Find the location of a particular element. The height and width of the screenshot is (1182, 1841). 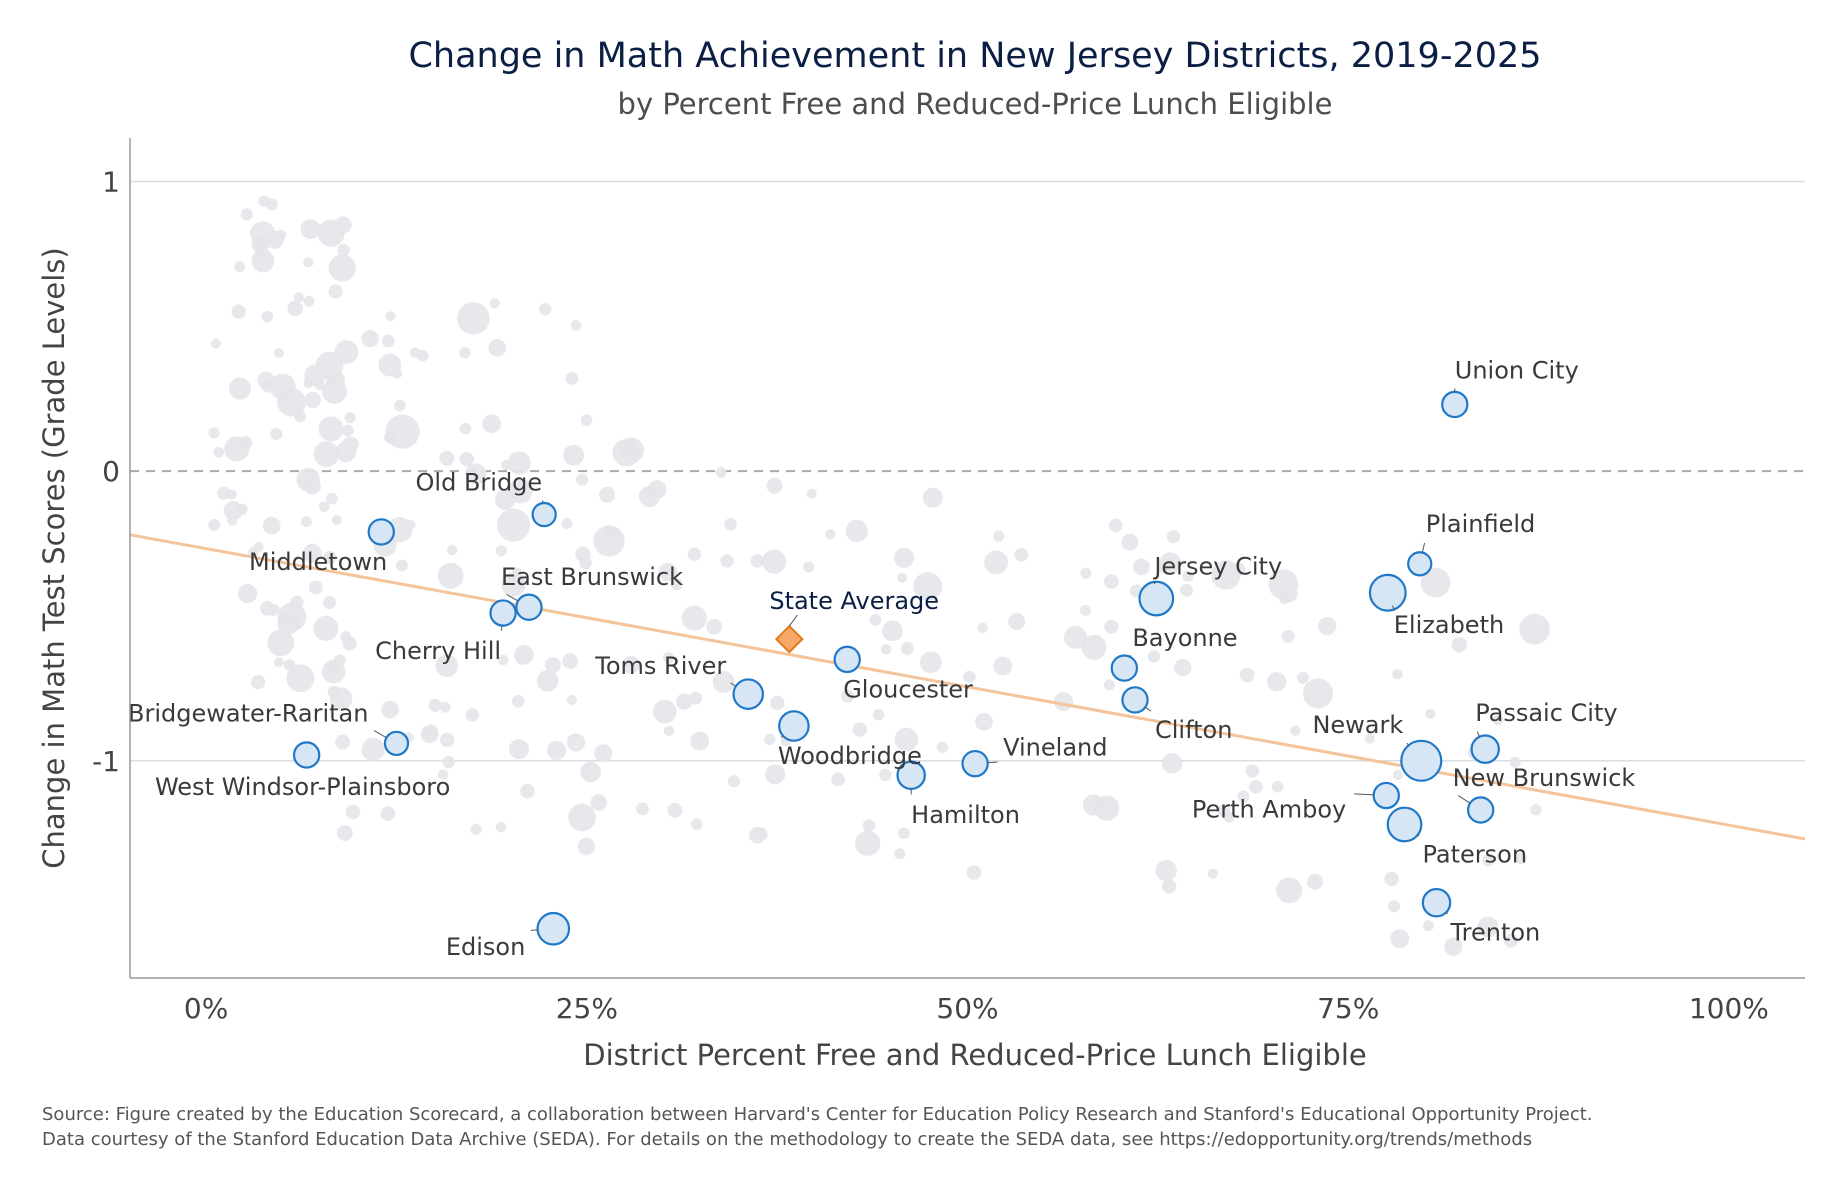

x-tick-label: 0% is located at coordinates (206, 1008).